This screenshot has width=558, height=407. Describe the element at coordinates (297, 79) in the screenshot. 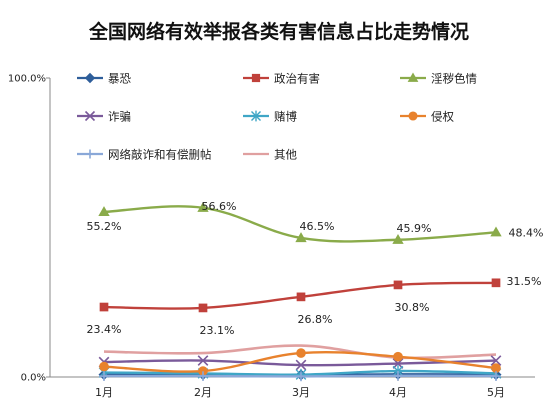

I see `legend-label: 政治有害` at that location.